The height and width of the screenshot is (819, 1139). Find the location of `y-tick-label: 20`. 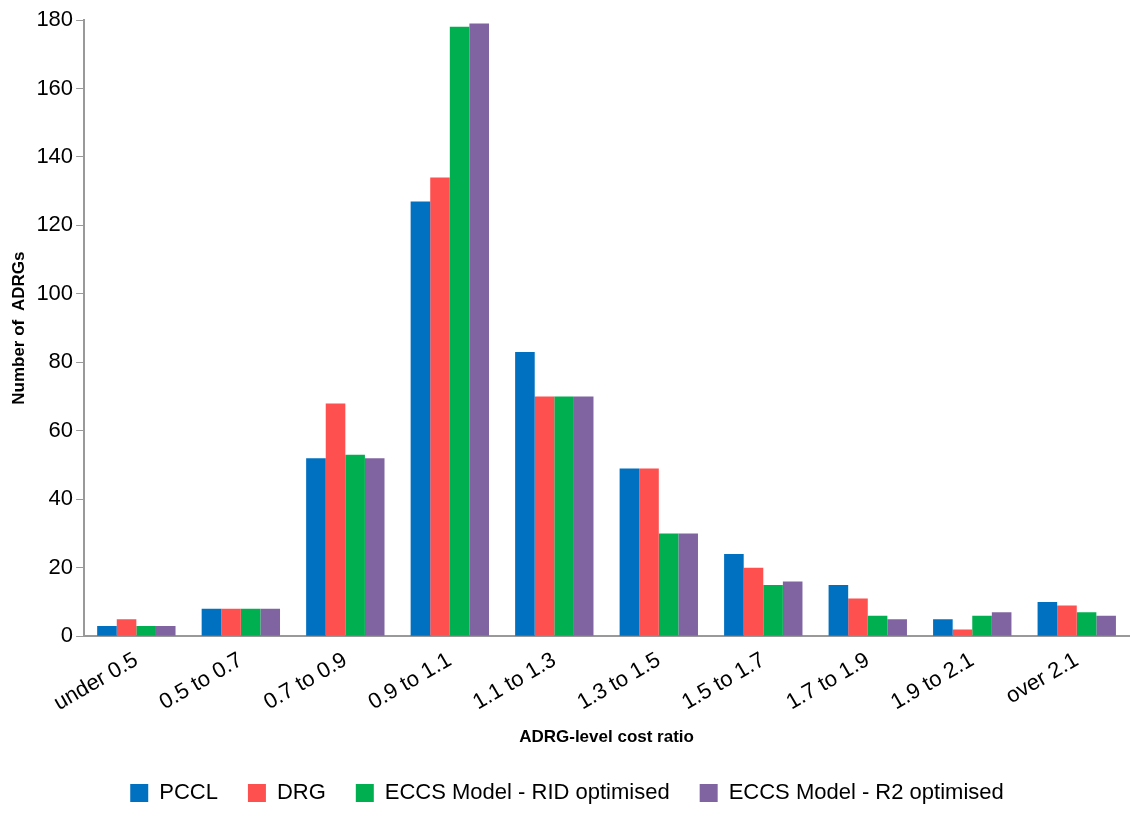

y-tick-label: 20 is located at coordinates (61, 566).